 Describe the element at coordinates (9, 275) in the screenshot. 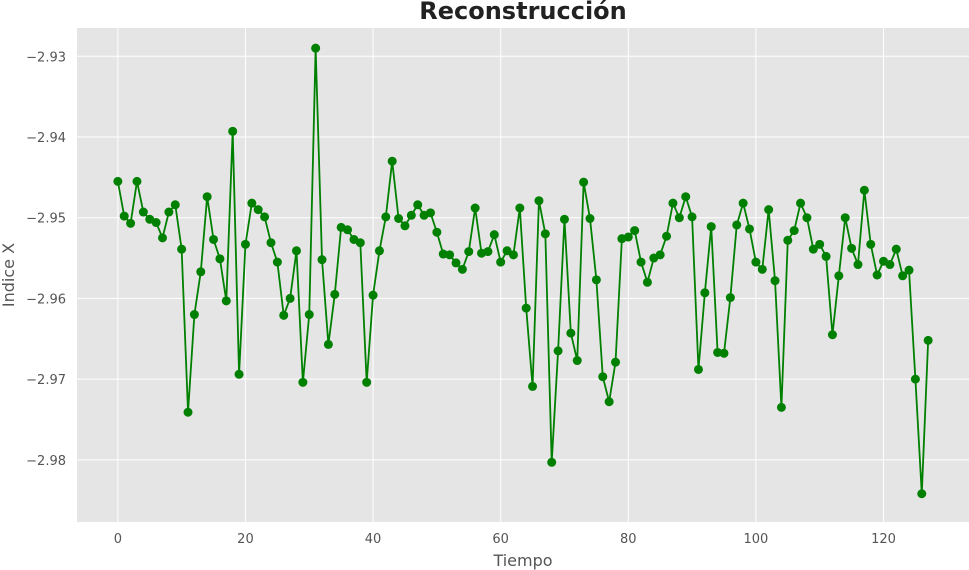

I see `y-axis-label: Indice X` at that location.